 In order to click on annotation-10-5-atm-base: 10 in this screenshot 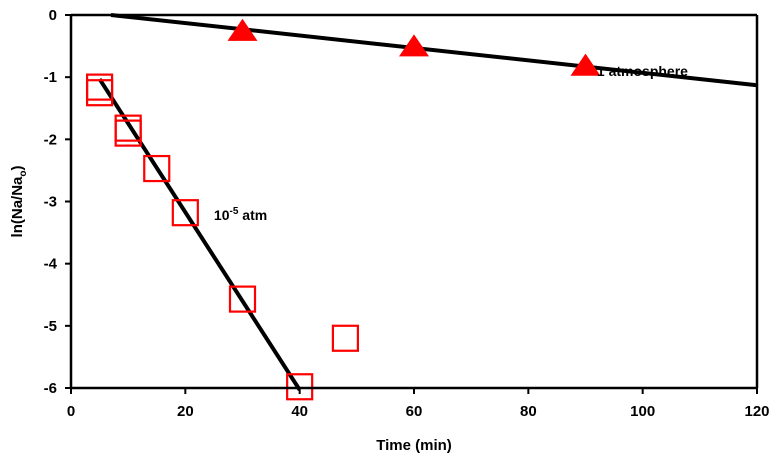, I will do `click(222, 215)`.